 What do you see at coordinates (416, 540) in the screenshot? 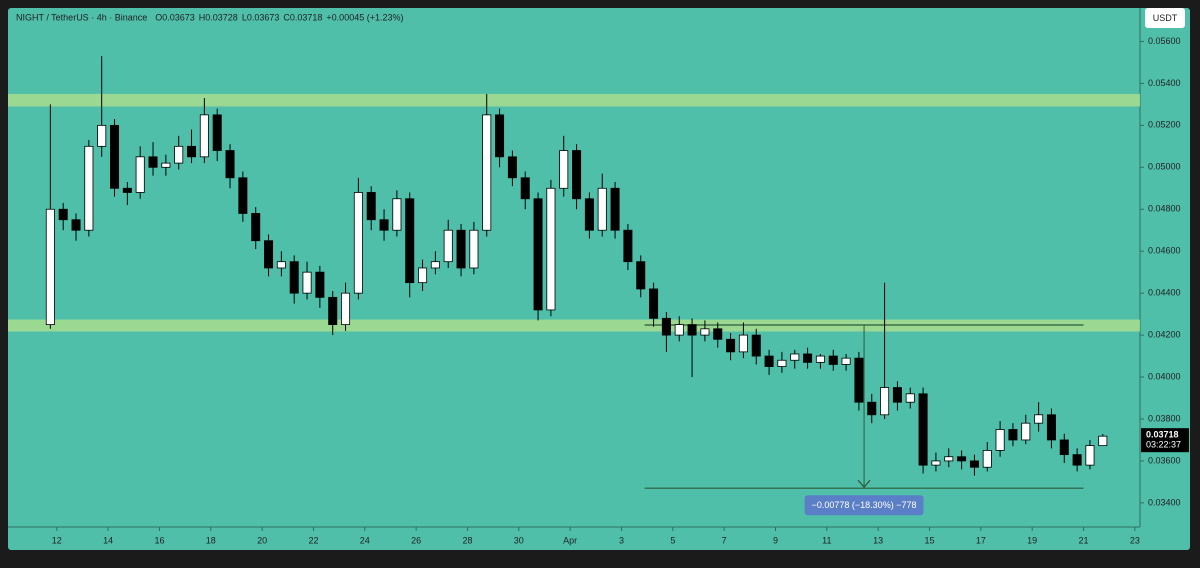
I see `x-tick-label: 26` at bounding box center [416, 540].